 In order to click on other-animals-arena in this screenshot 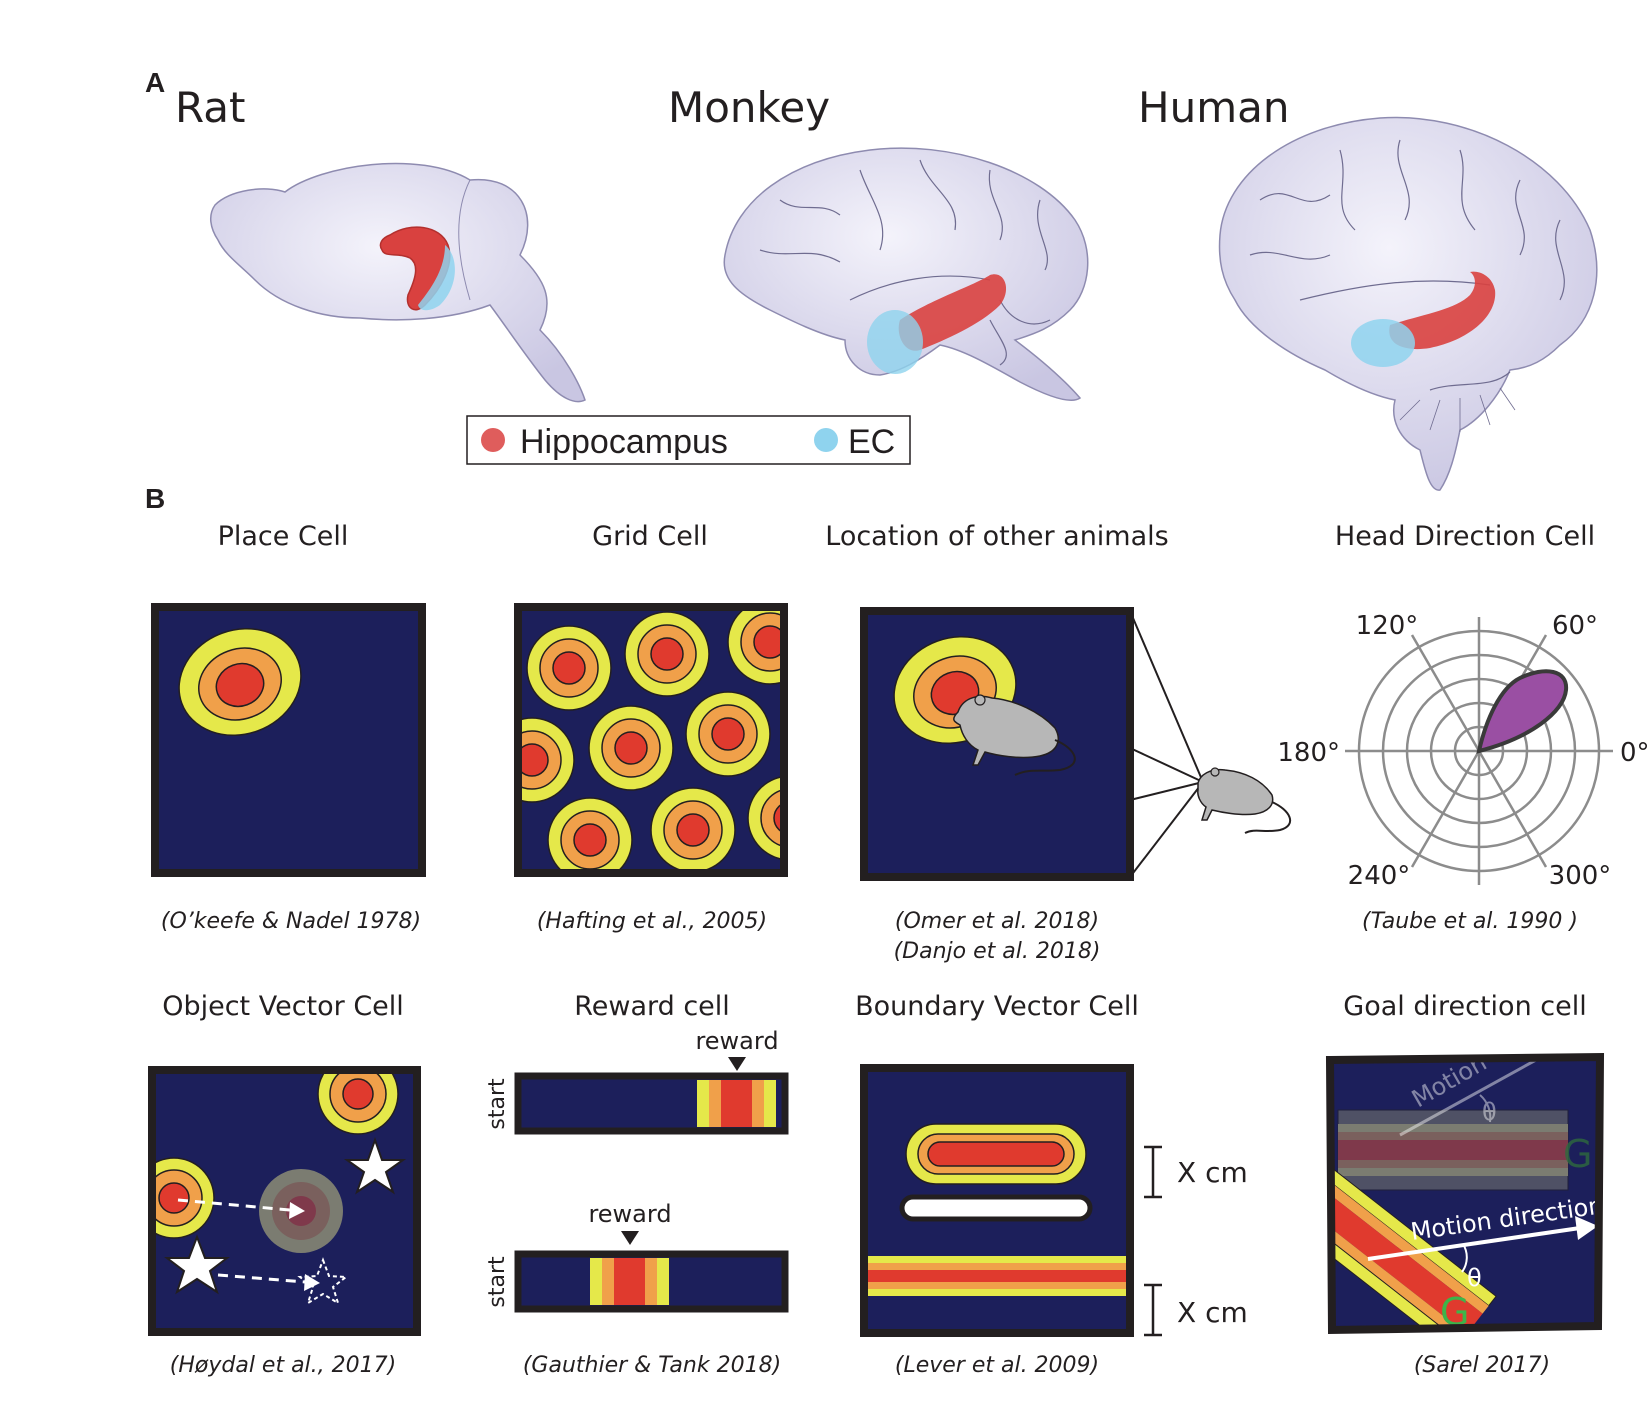, I will do `click(1076, 744)`.